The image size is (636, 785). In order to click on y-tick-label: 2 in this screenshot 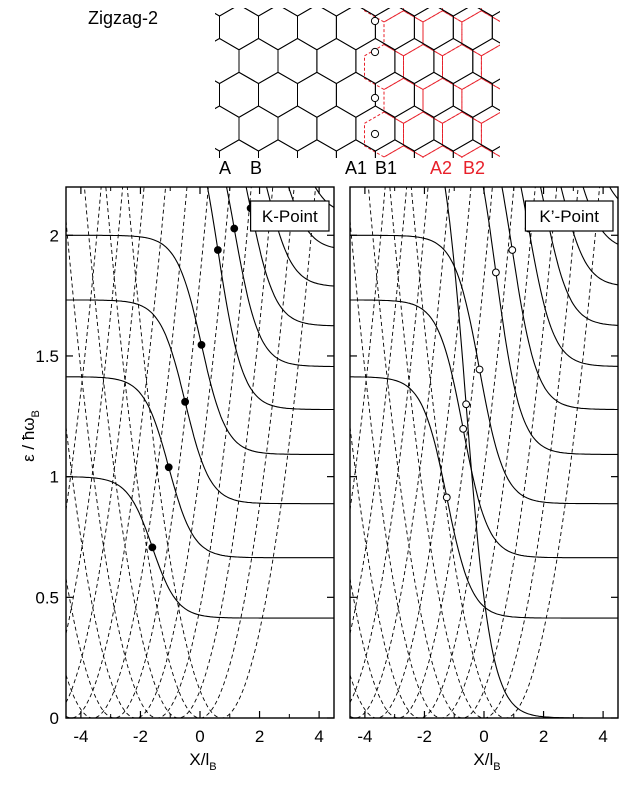, I will do `click(54, 235)`.